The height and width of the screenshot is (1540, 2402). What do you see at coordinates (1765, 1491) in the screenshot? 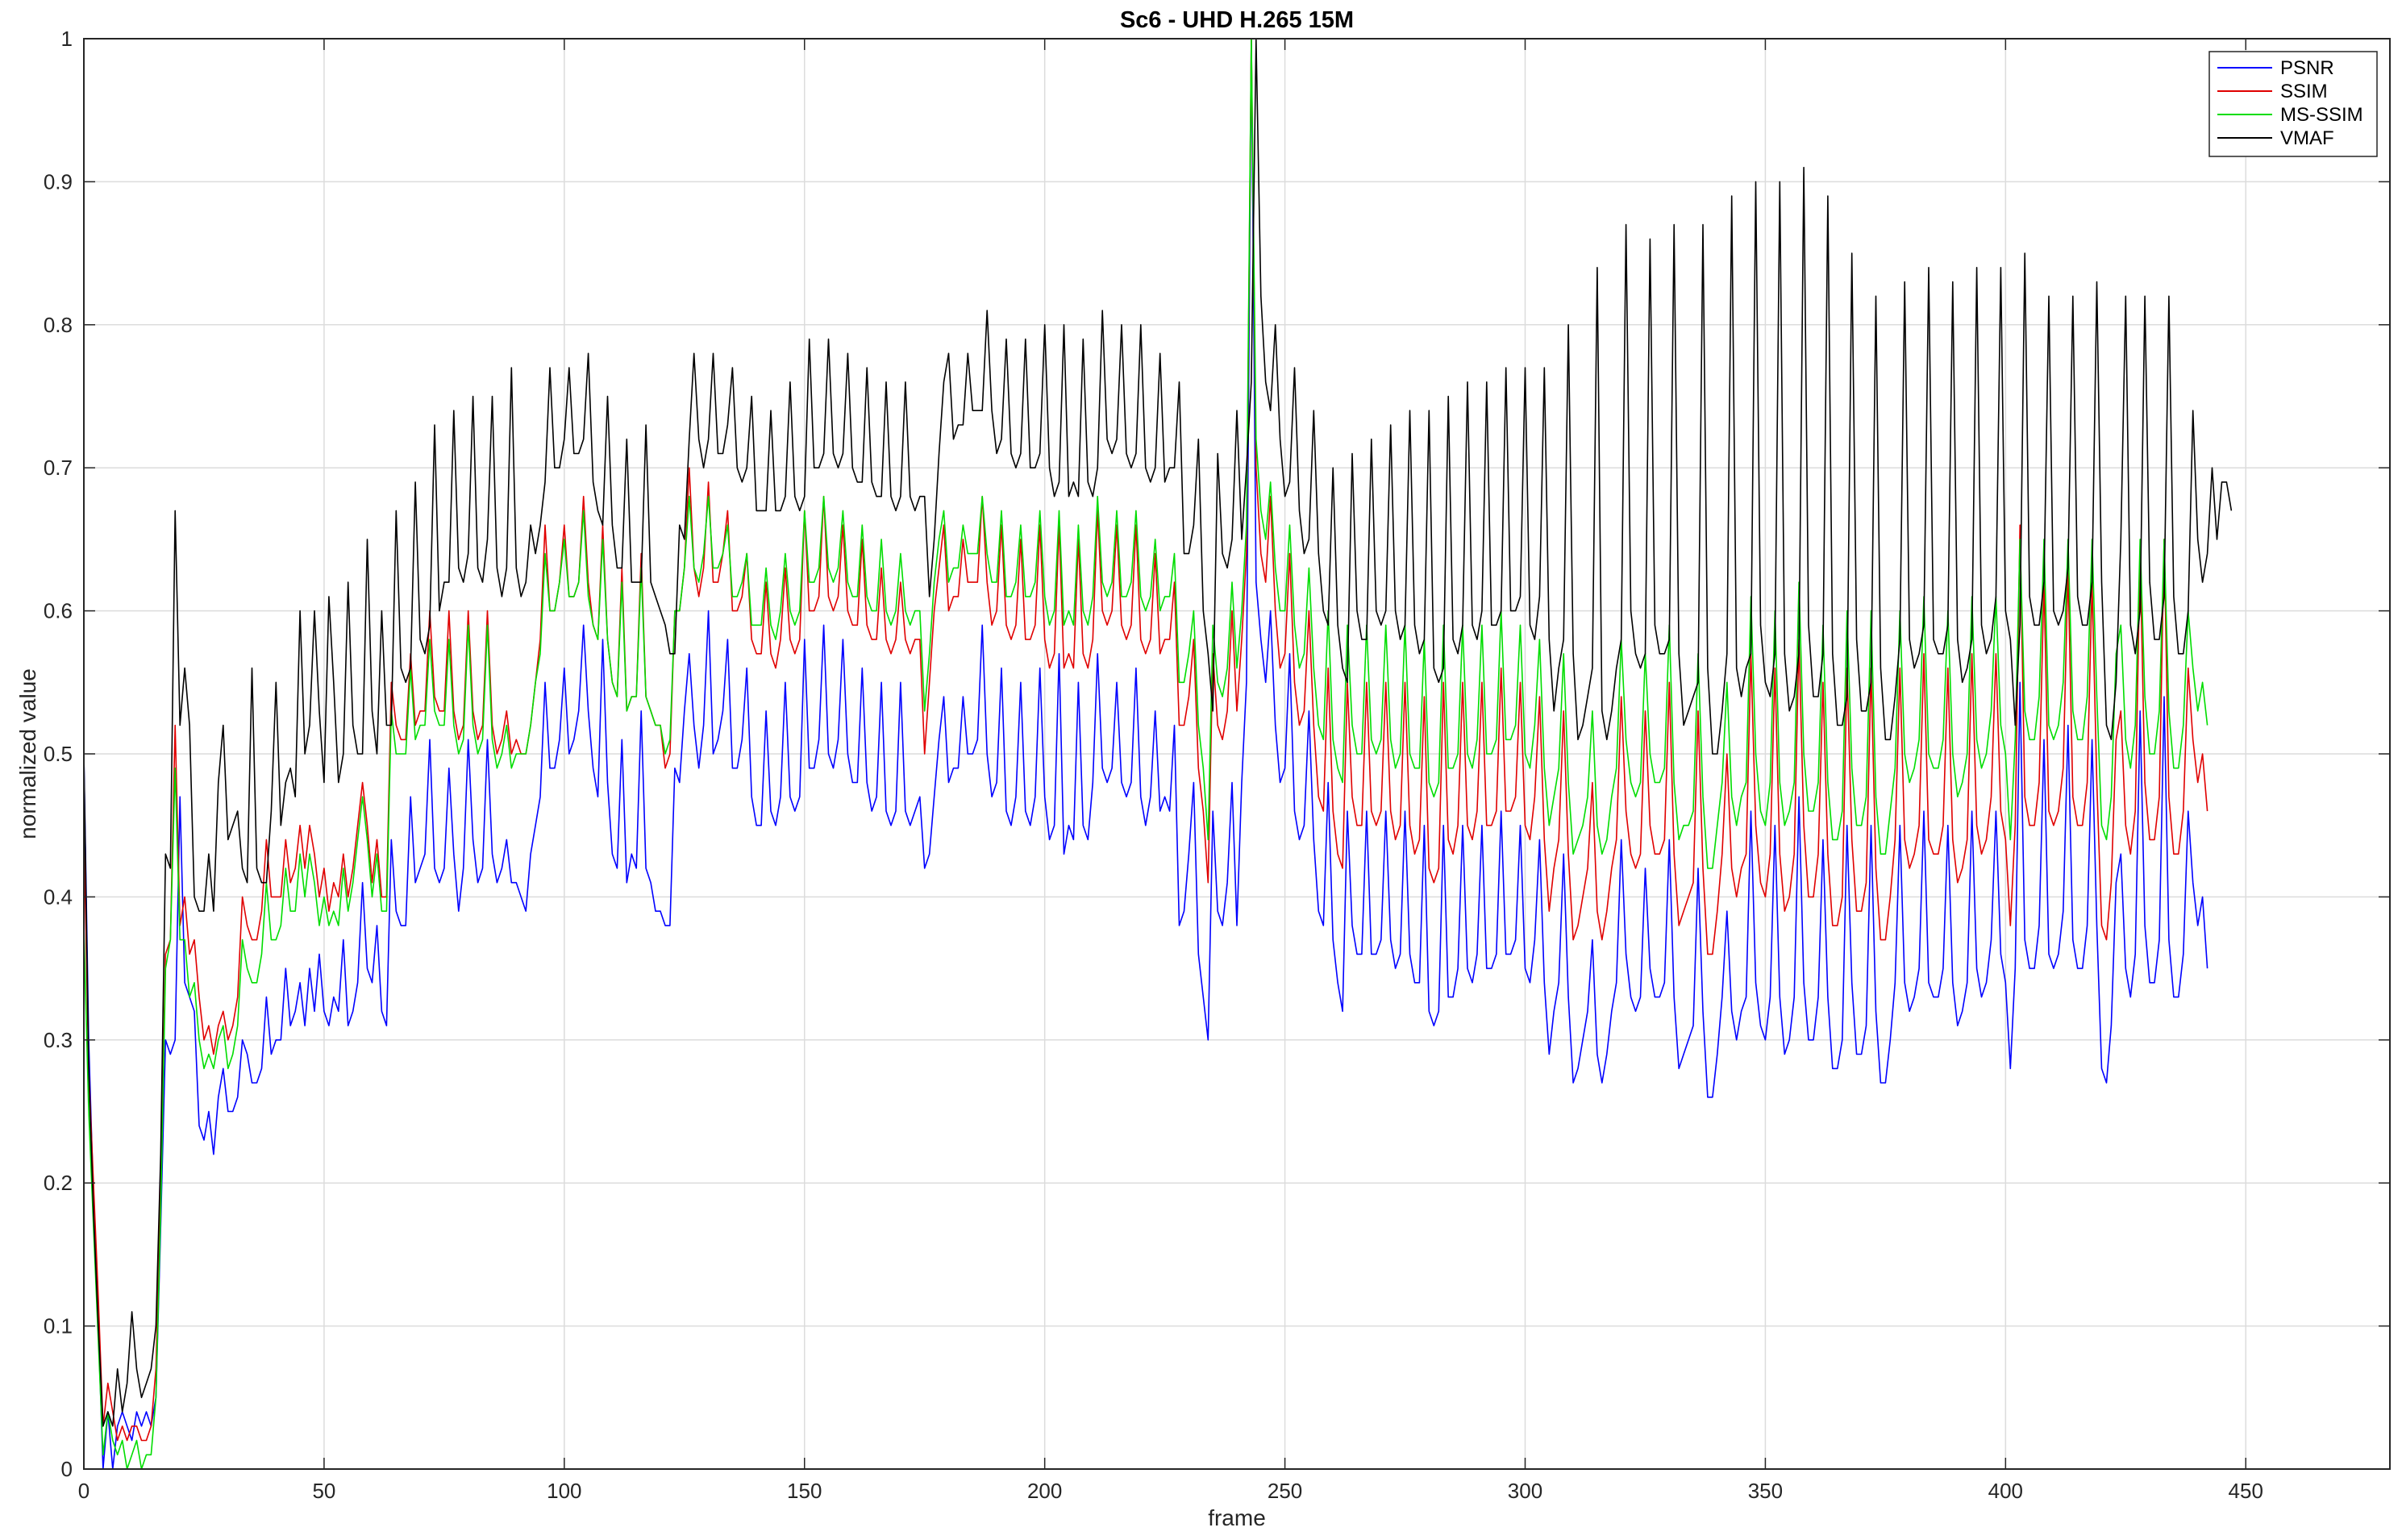
I see `x-tick-label: 350` at bounding box center [1765, 1491].